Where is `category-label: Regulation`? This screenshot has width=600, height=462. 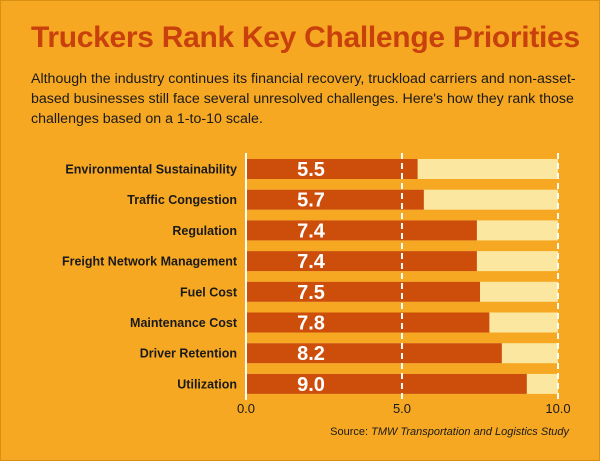
category-label: Regulation is located at coordinates (204, 231).